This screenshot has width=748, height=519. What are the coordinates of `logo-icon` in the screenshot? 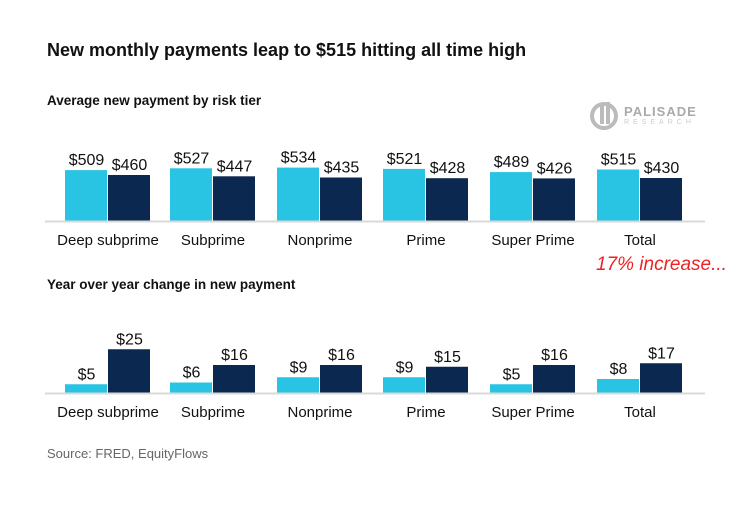 It's located at (604, 116).